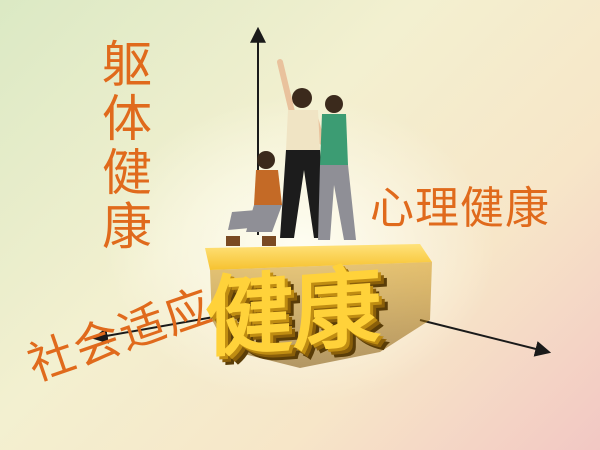 This screenshot has height=450, width=600. I want to click on physical-health-label: 躯体健康, so click(123, 146).